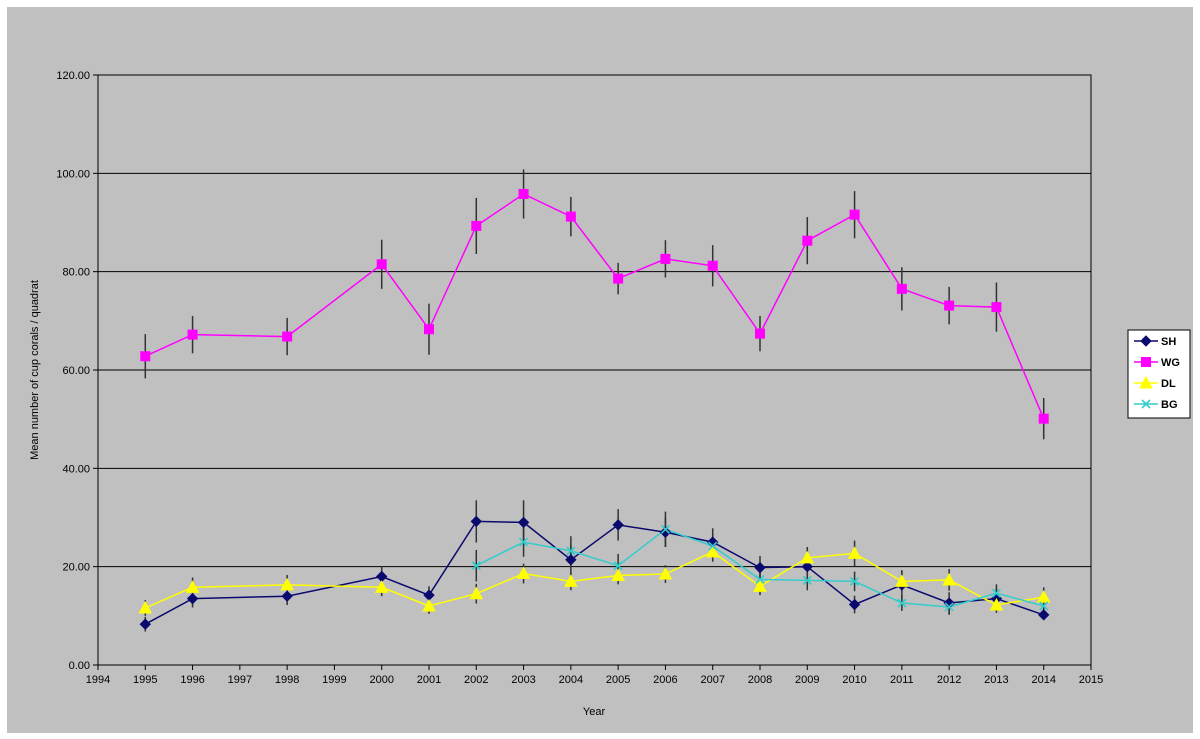 The image size is (1200, 739). I want to click on series-line-dl, so click(594, 580).